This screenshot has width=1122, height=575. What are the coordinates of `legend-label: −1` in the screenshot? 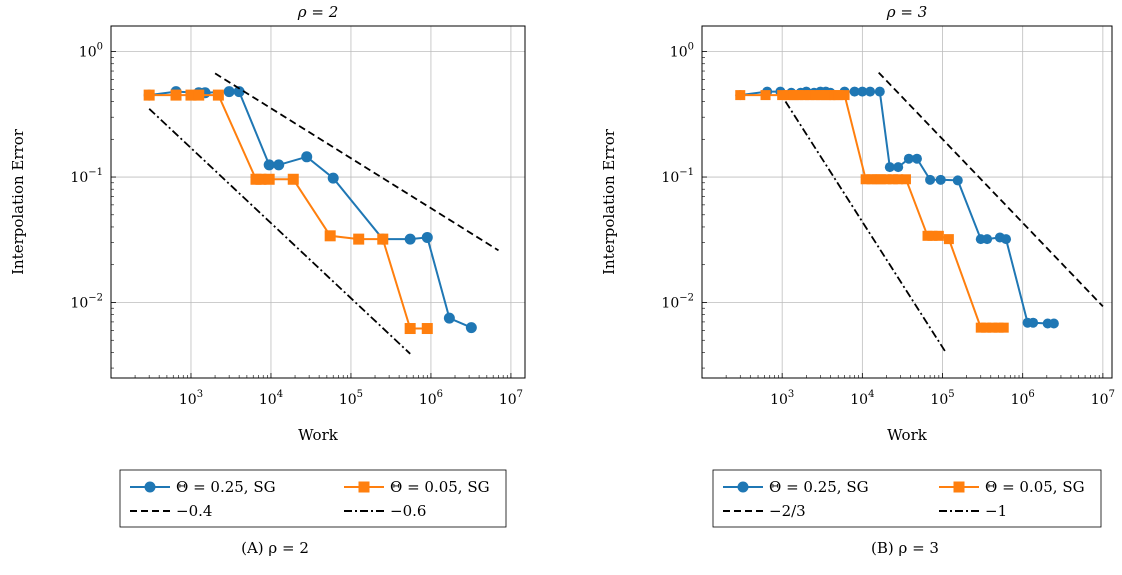 It's located at (996, 511).